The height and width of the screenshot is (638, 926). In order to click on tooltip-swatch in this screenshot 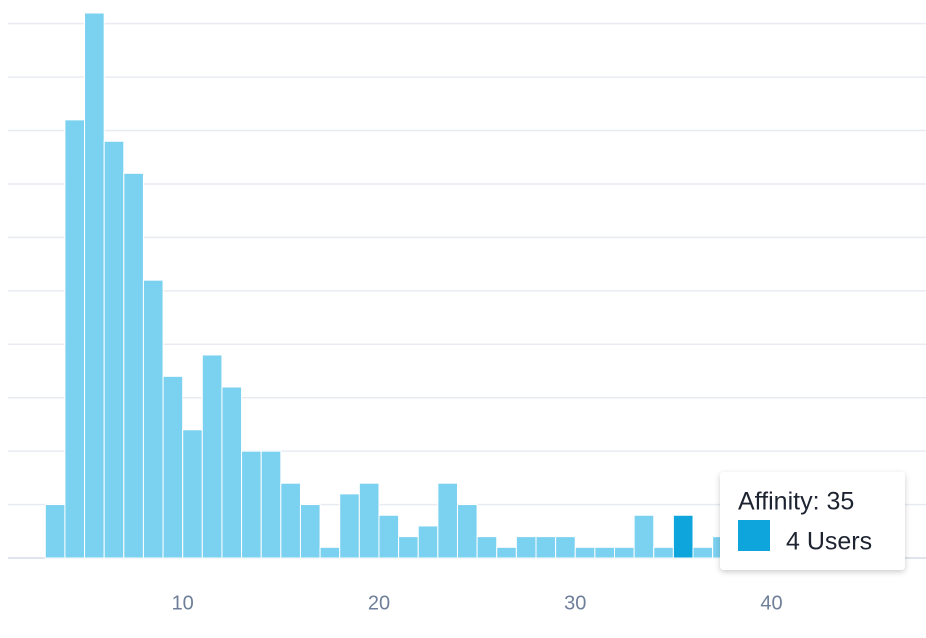, I will do `click(754, 535)`.